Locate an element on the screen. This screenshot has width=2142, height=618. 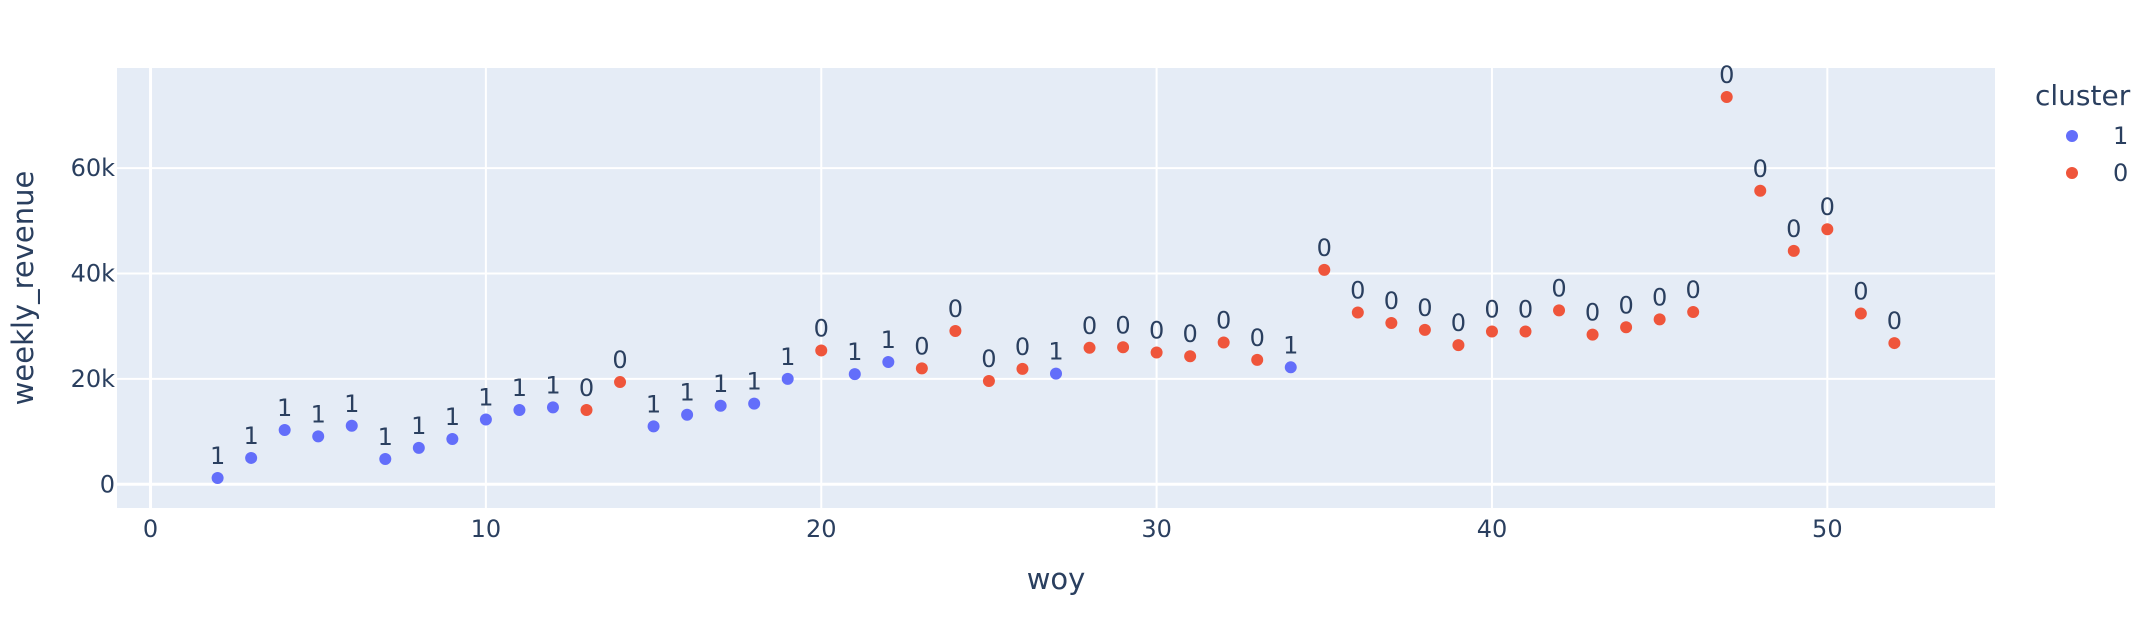
legend-label: 0 is located at coordinates (2120, 173).